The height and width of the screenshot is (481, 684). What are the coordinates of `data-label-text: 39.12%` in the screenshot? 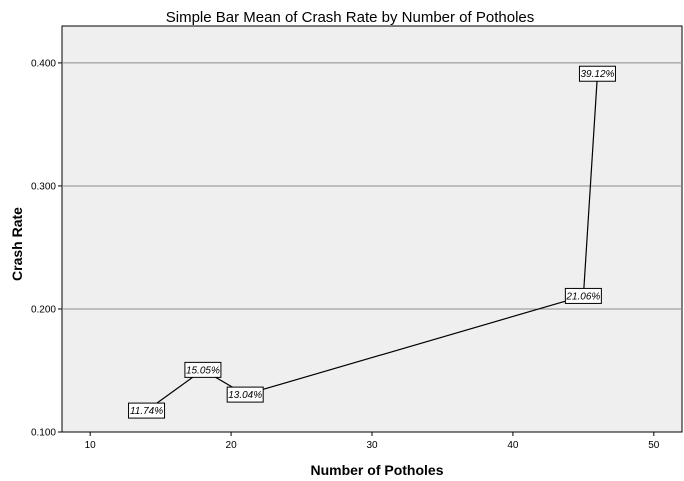 It's located at (597, 74).